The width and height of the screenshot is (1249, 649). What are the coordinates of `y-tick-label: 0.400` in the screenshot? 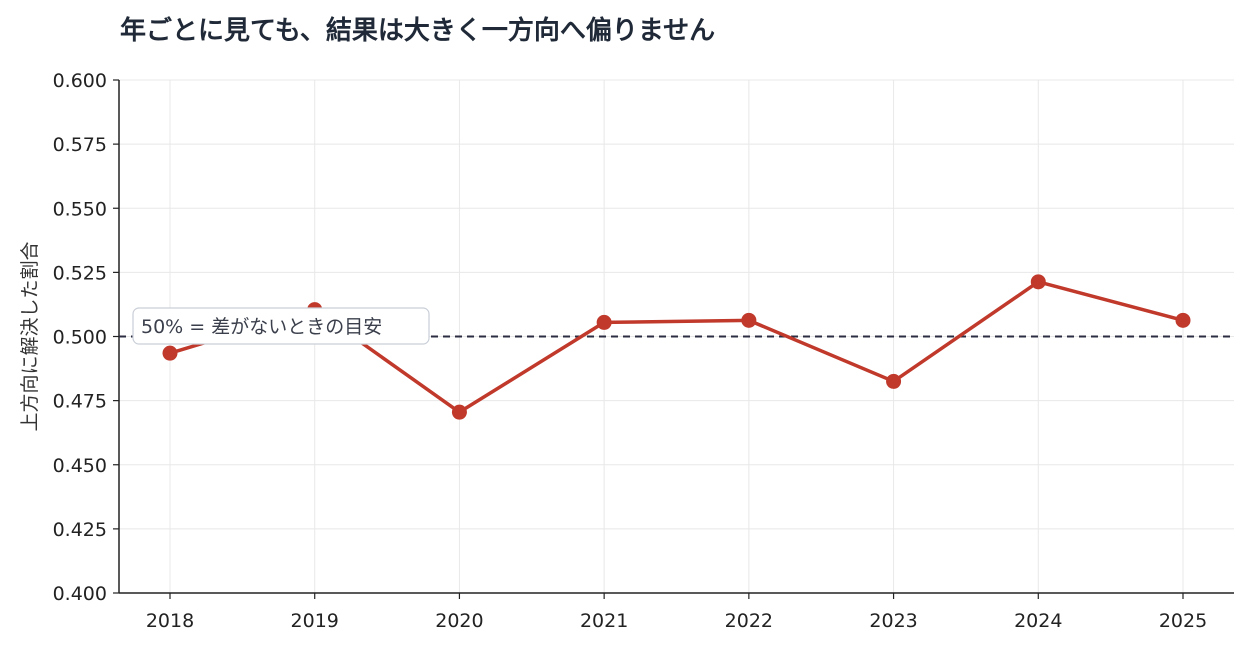 It's located at (80, 594).